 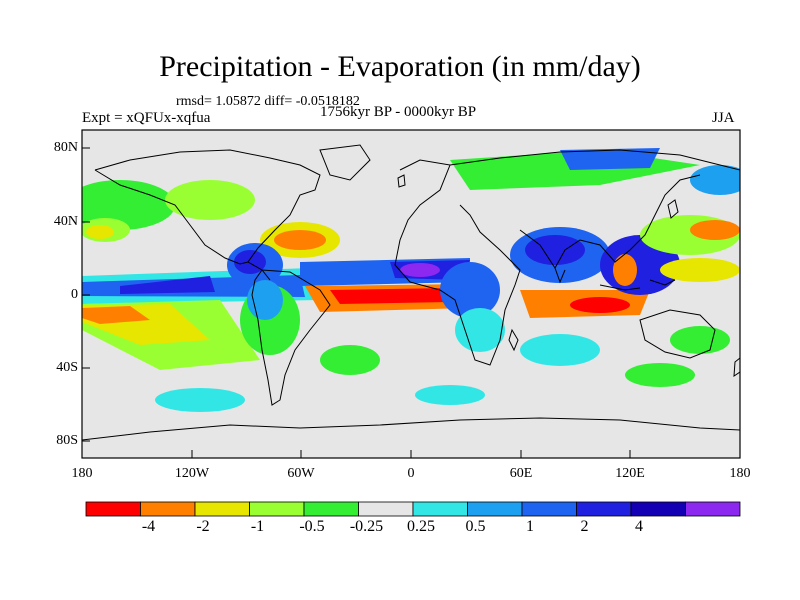 What do you see at coordinates (723, 118) in the screenshot?
I see `season-label: JJA` at bounding box center [723, 118].